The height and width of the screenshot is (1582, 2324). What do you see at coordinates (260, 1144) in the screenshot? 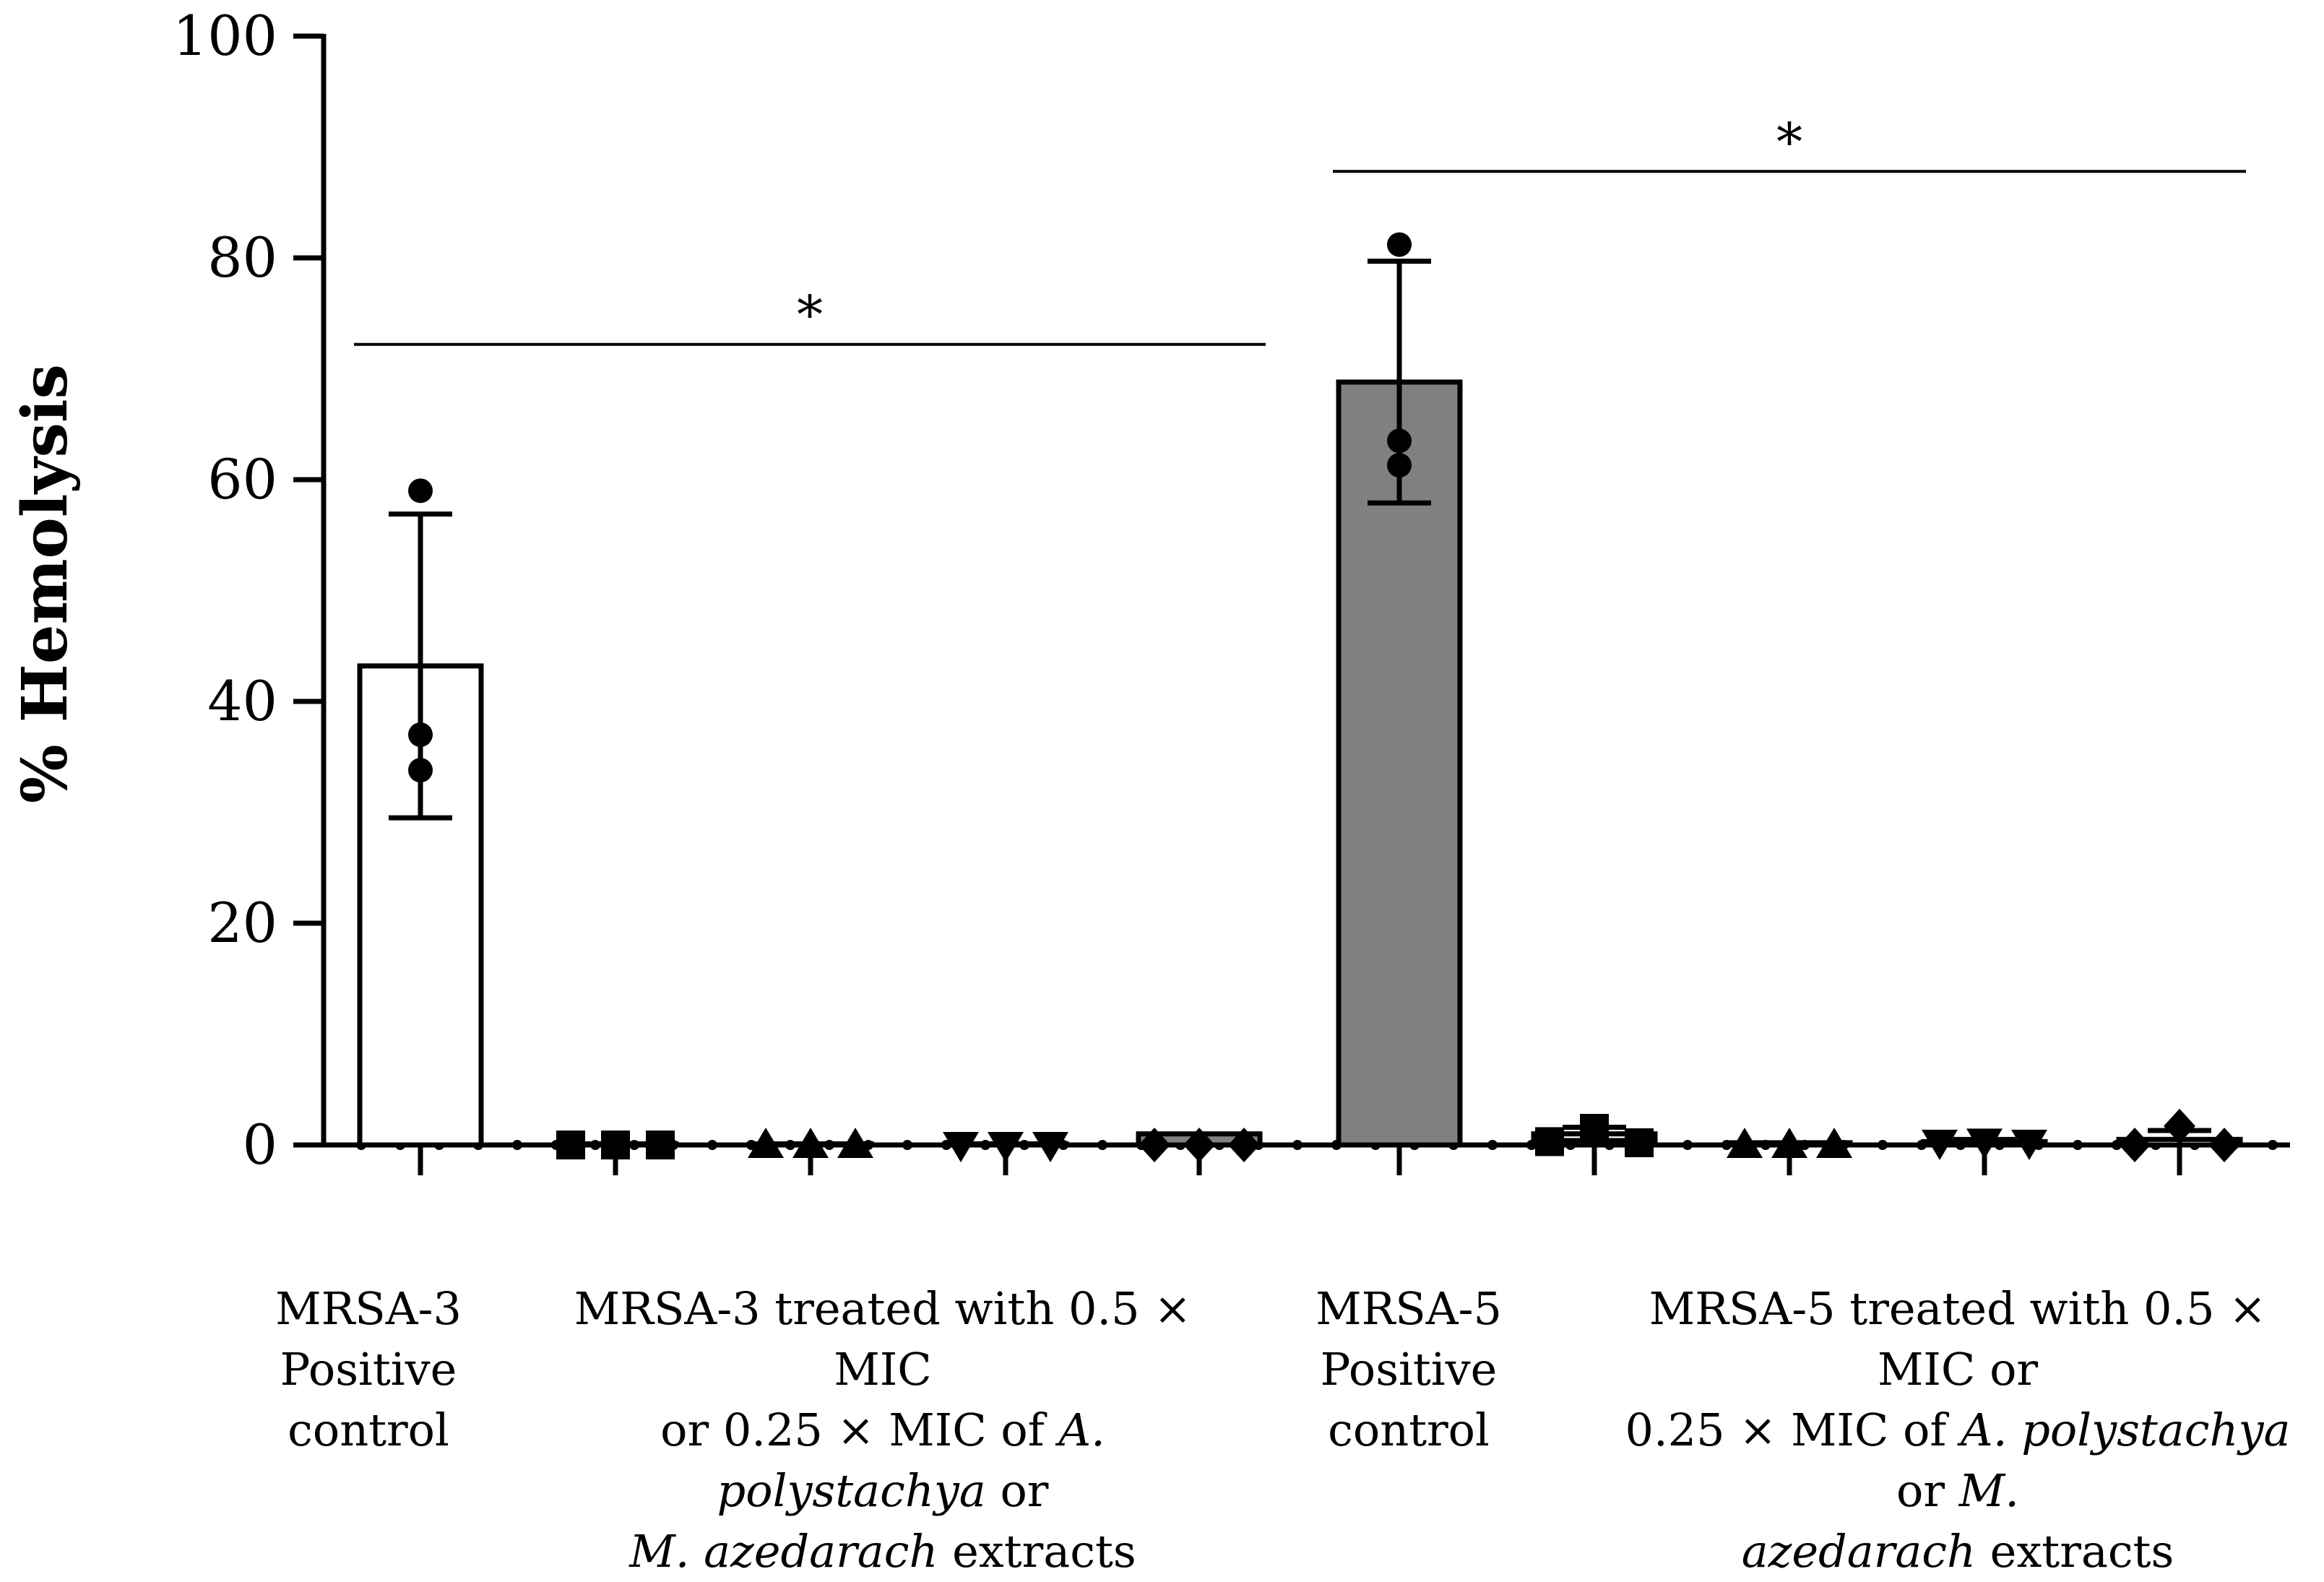
I see `y-tick-label: 0` at bounding box center [260, 1144].